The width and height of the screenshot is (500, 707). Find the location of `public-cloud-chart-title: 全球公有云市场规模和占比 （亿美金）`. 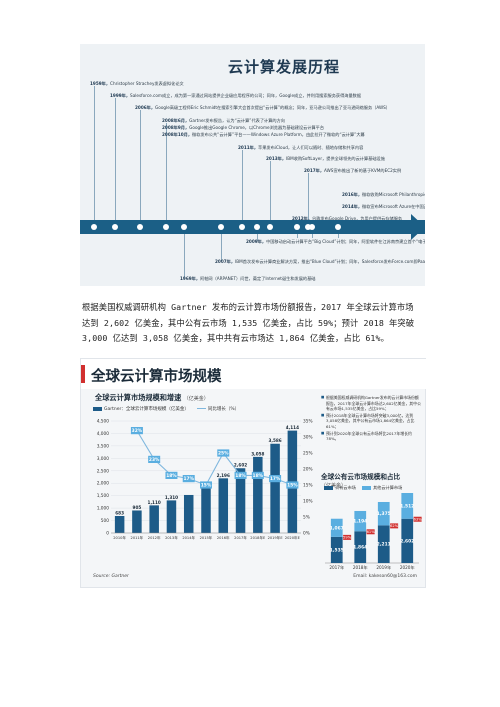

public-cloud-chart-title: 全球公有云市场规模和占比 （亿美金） is located at coordinates (373, 480).